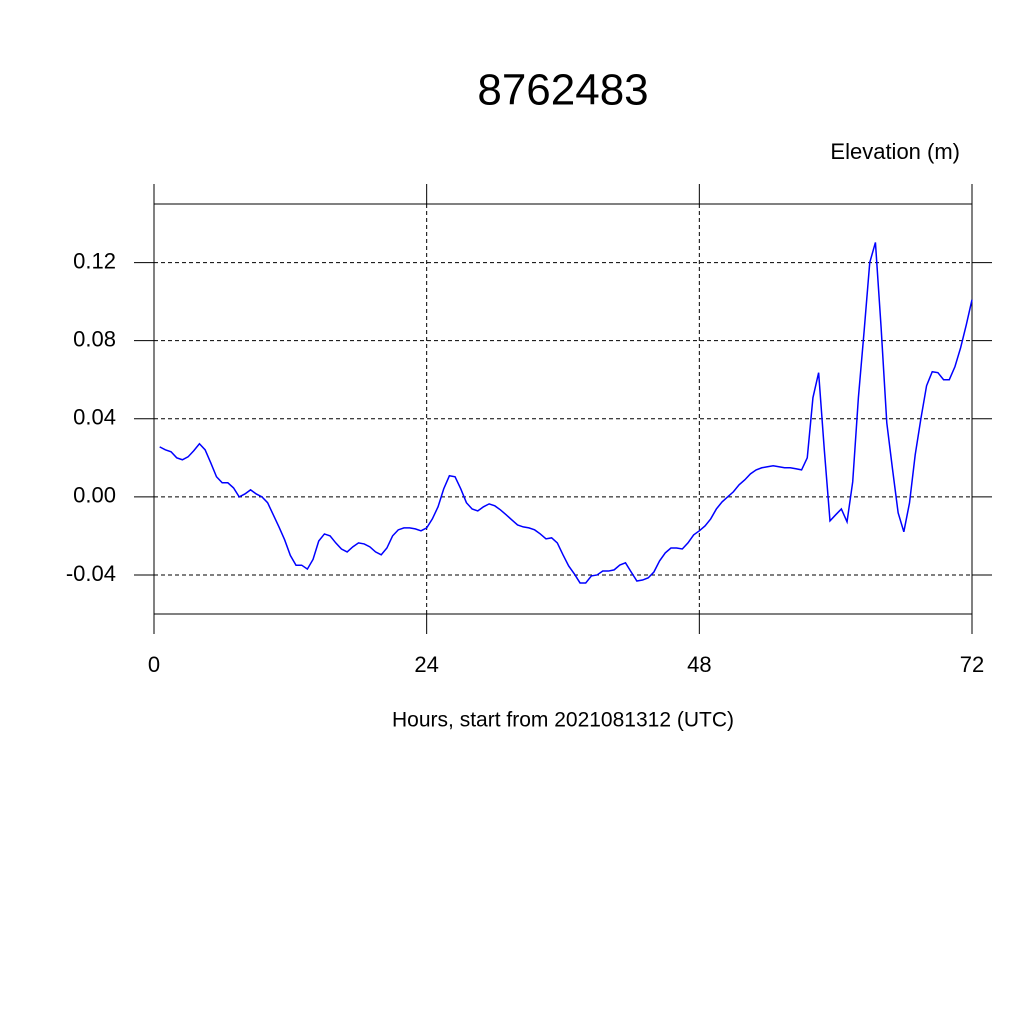 The height and width of the screenshot is (1024, 1024). Describe the element at coordinates (563, 720) in the screenshot. I see `x-axis-label: Hours, start from 2021081312 (UTC)` at that location.